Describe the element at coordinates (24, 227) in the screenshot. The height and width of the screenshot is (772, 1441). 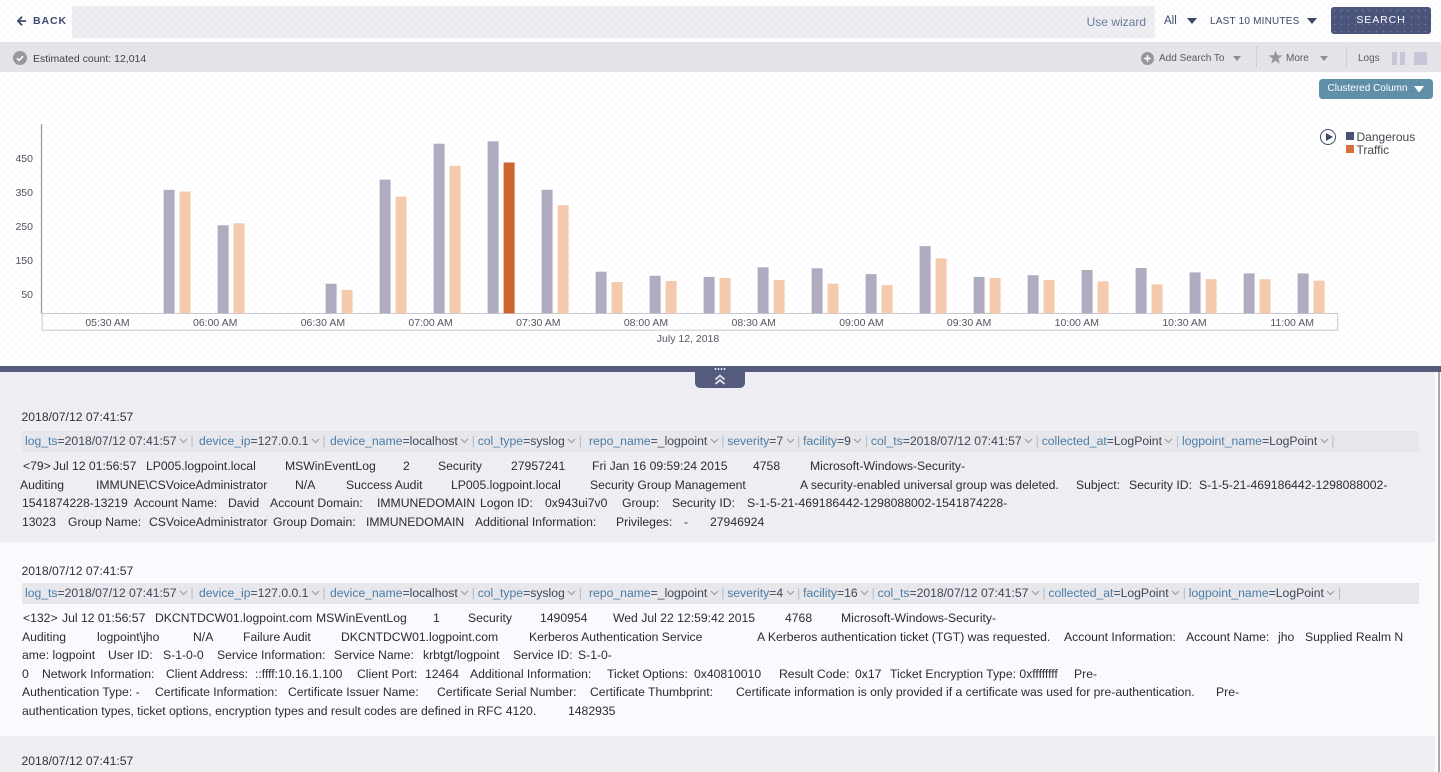
I see `svg-text: 250` at that location.